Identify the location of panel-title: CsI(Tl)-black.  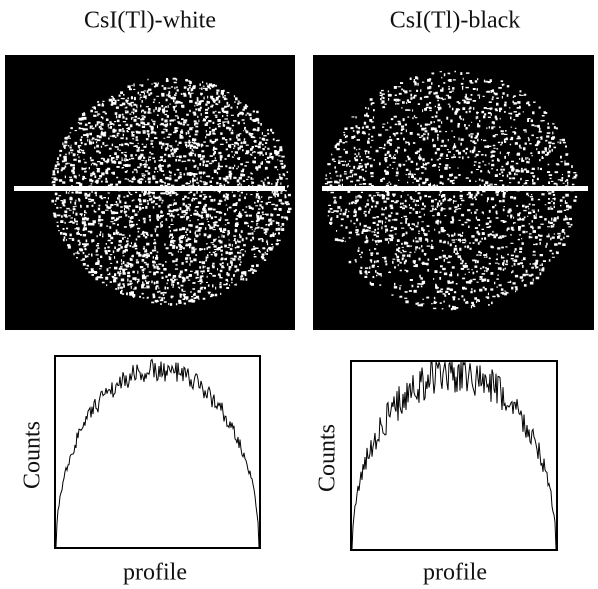
(455, 21).